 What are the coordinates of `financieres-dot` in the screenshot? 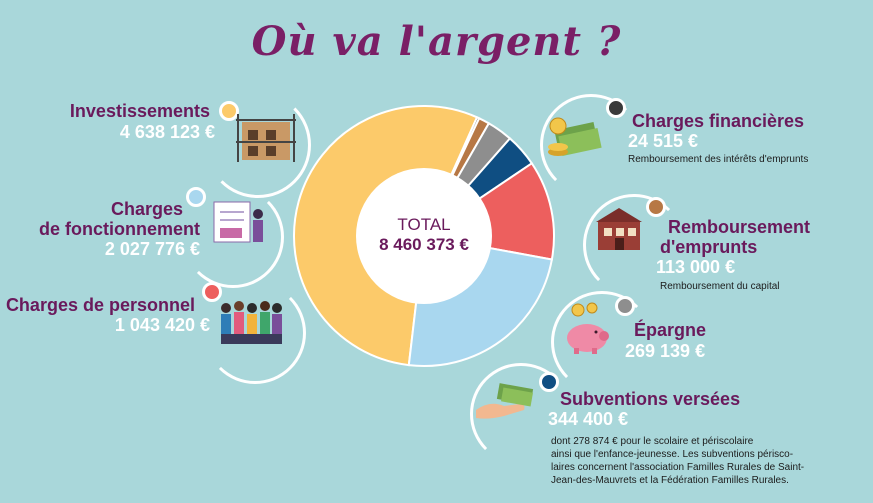 It's located at (616, 108).